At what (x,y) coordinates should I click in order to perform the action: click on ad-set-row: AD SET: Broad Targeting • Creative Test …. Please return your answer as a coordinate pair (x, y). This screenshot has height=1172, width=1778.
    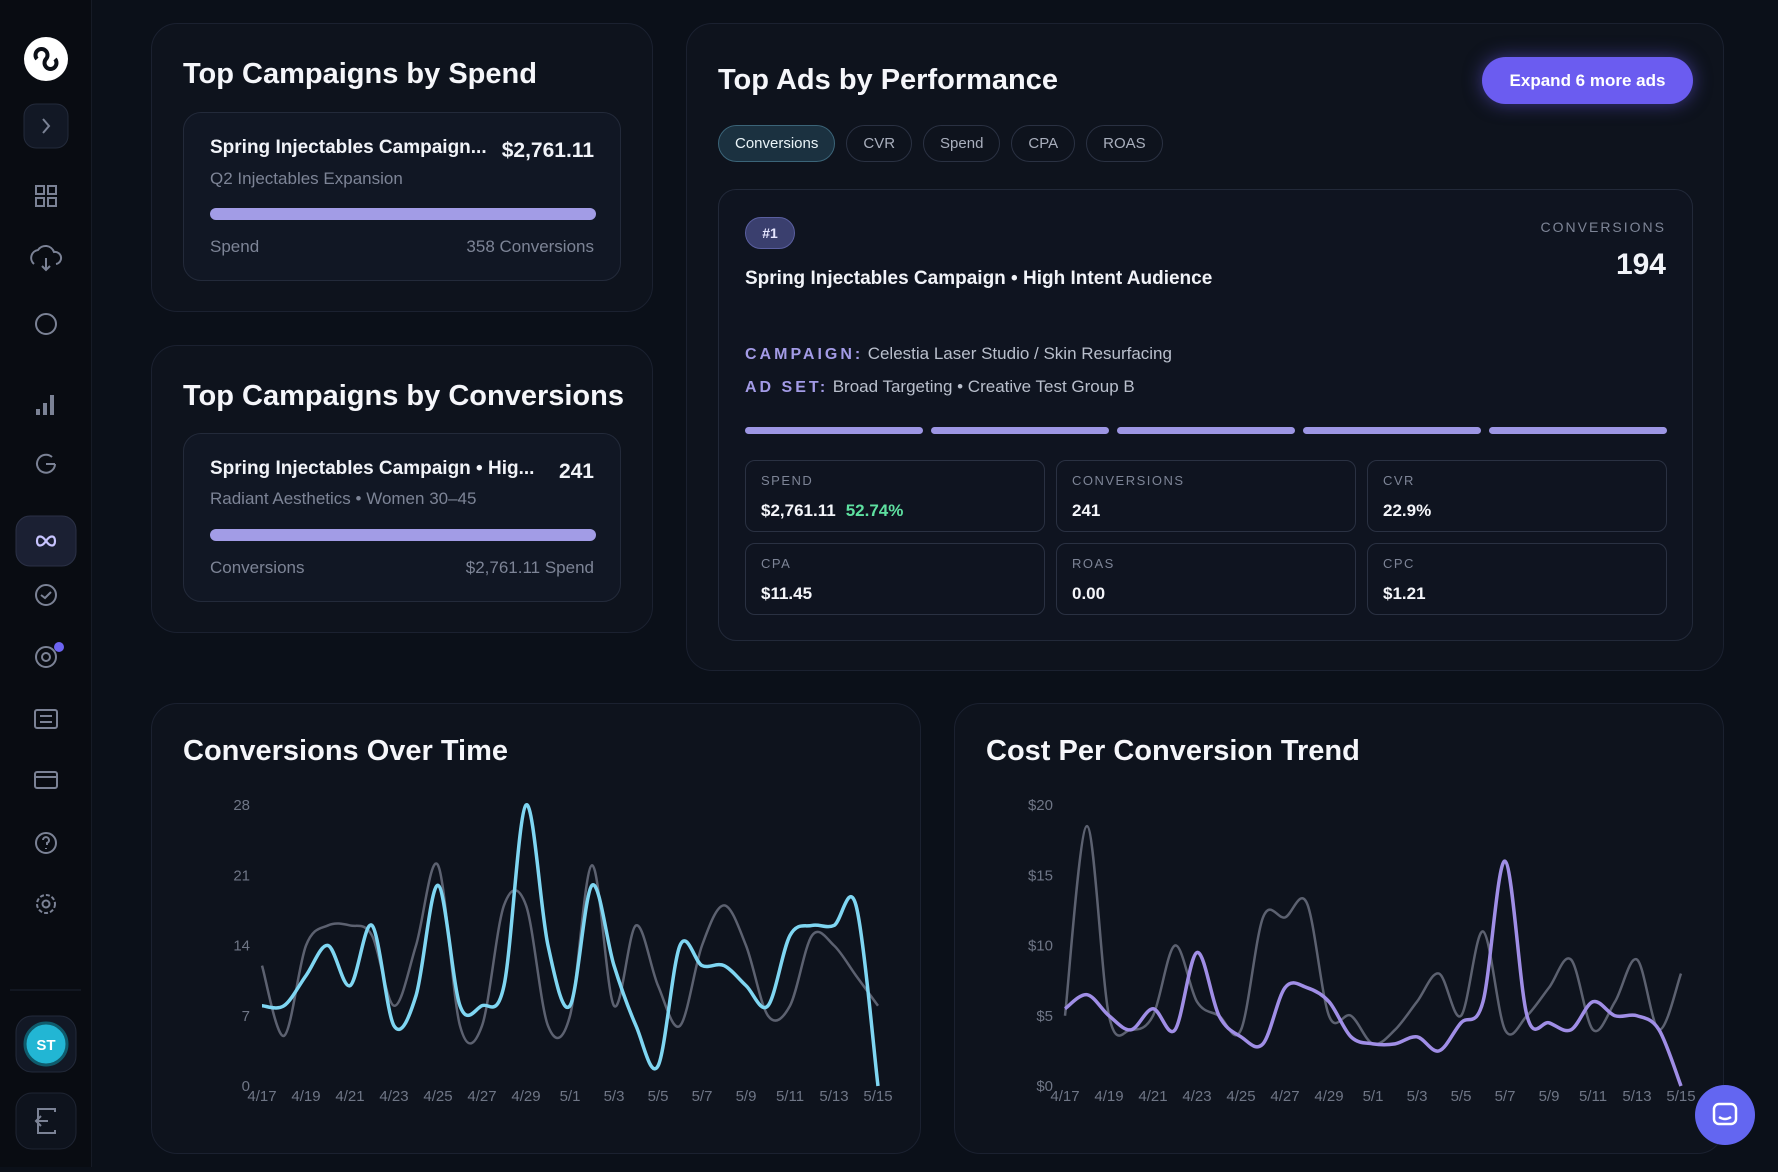
    Looking at the image, I should click on (940, 387).